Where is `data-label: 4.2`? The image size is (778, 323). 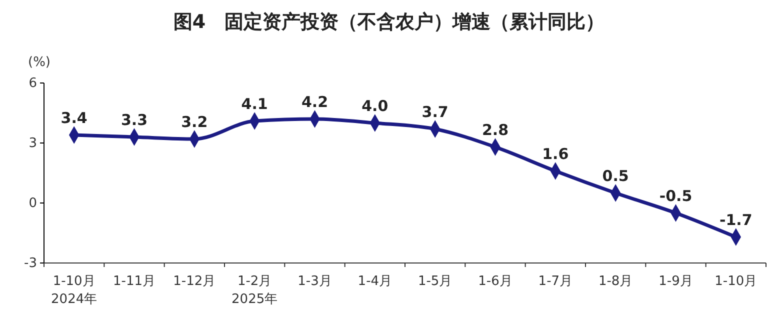 data-label: 4.2 is located at coordinates (314, 102).